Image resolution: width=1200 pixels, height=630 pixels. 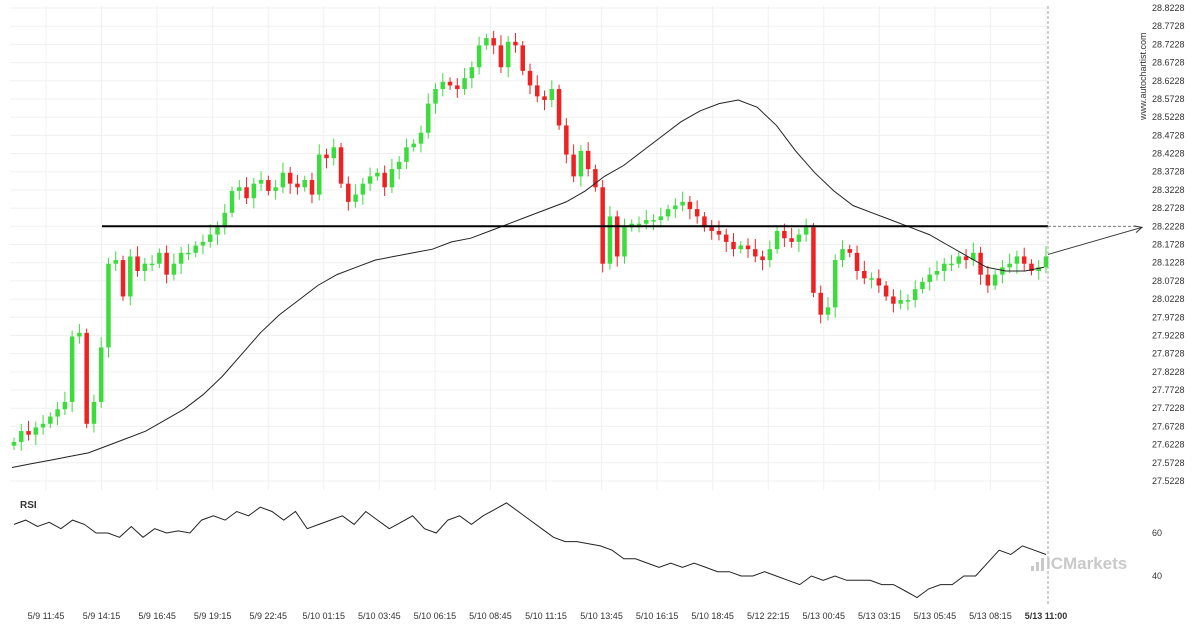 I want to click on time-tick-label: 5/10 13:45, so click(x=601, y=616).